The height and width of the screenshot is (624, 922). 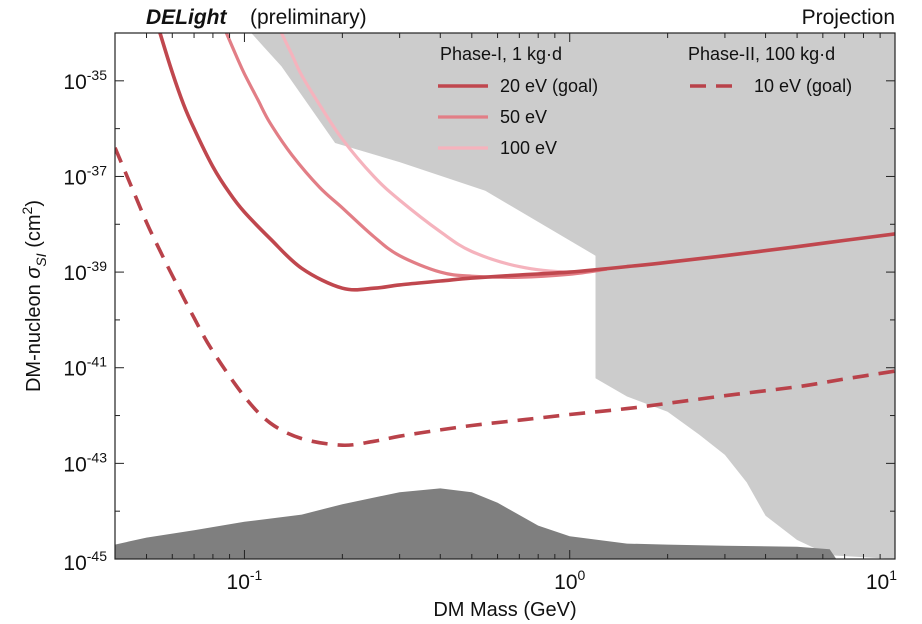 I want to click on legend-label: 50 eV, so click(x=523, y=117).